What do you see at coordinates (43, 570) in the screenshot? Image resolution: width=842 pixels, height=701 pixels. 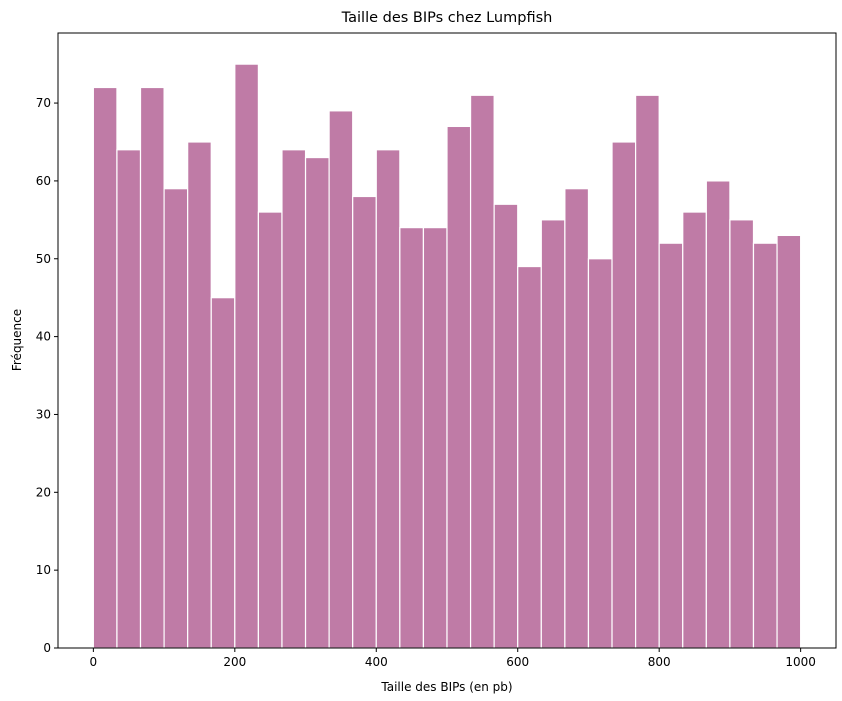 I see `y-tick-label: 10` at bounding box center [43, 570].